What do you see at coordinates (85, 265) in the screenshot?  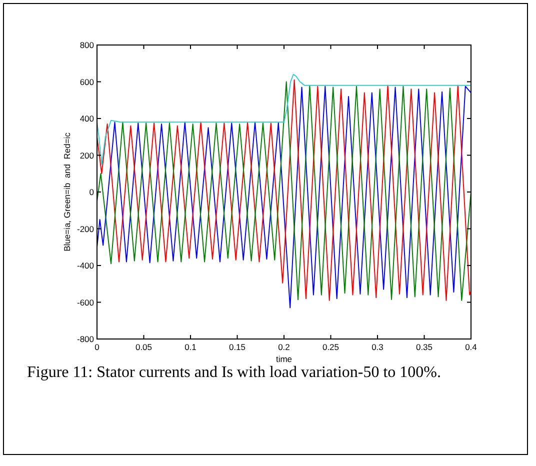 I see `y-tick-label: -400` at bounding box center [85, 265].